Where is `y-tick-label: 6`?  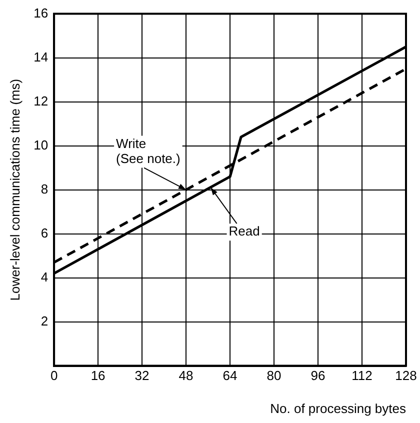
y-tick-label: 6 is located at coordinates (44, 232).